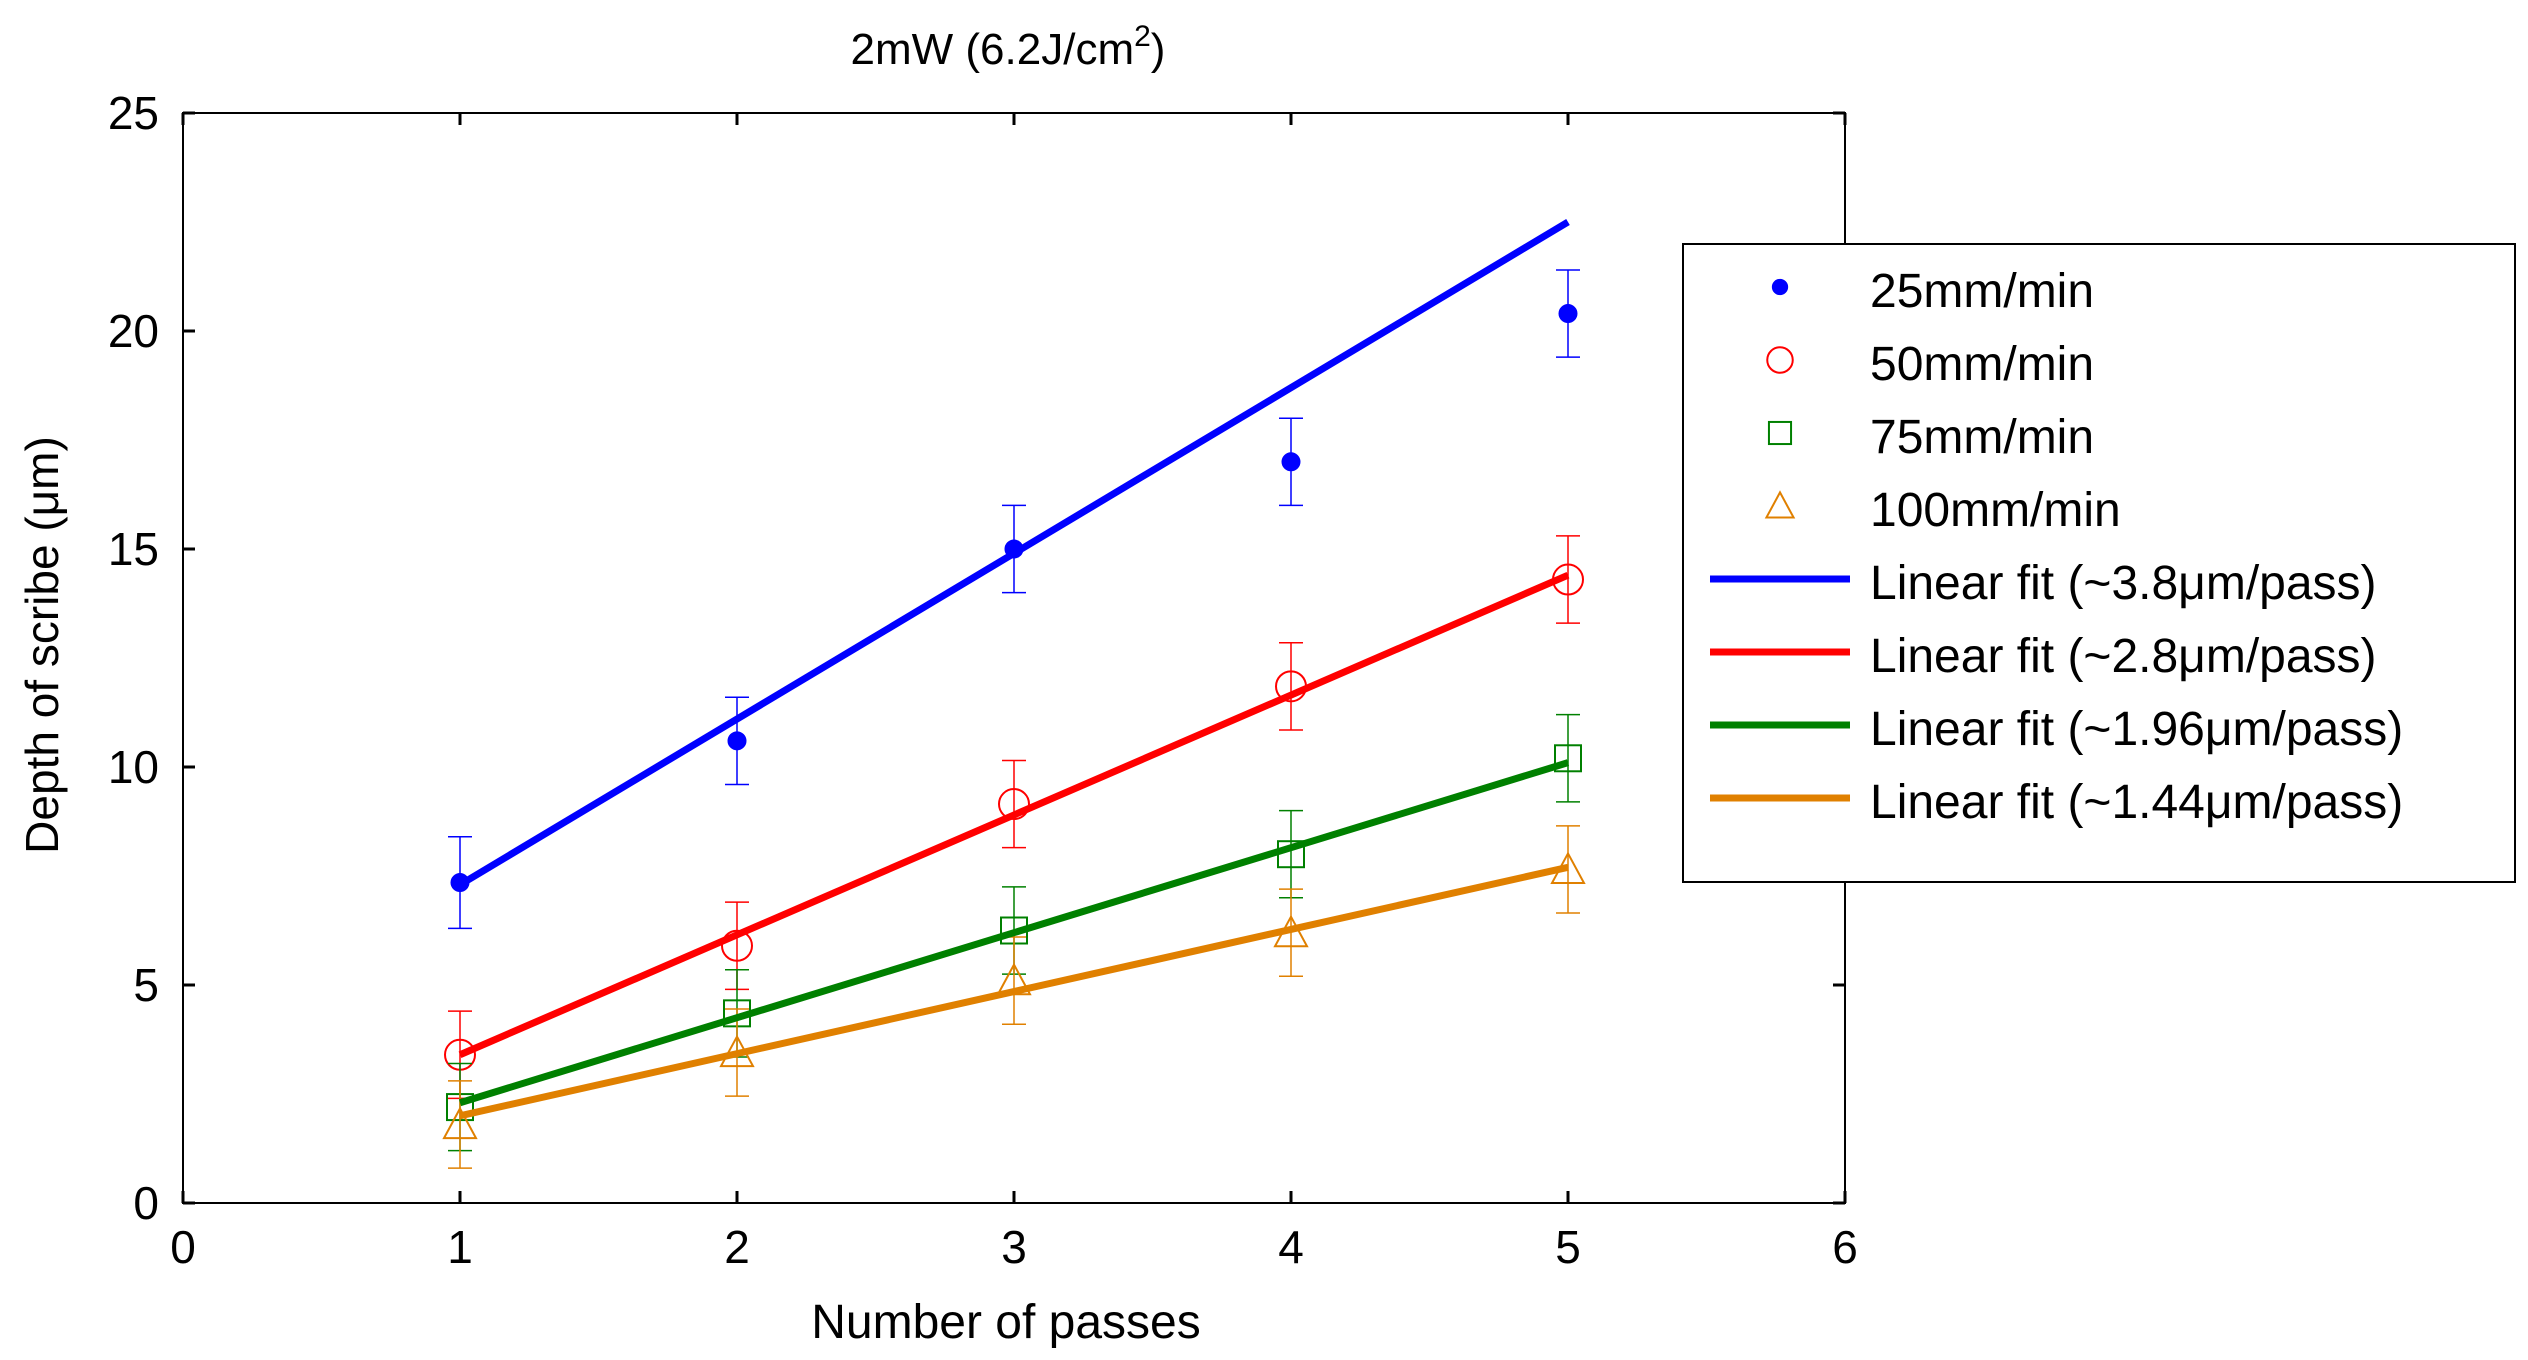 Image resolution: width=2528 pixels, height=1360 pixels. What do you see at coordinates (1006, 1322) in the screenshot?
I see `x-axis-label: Number of passes` at bounding box center [1006, 1322].